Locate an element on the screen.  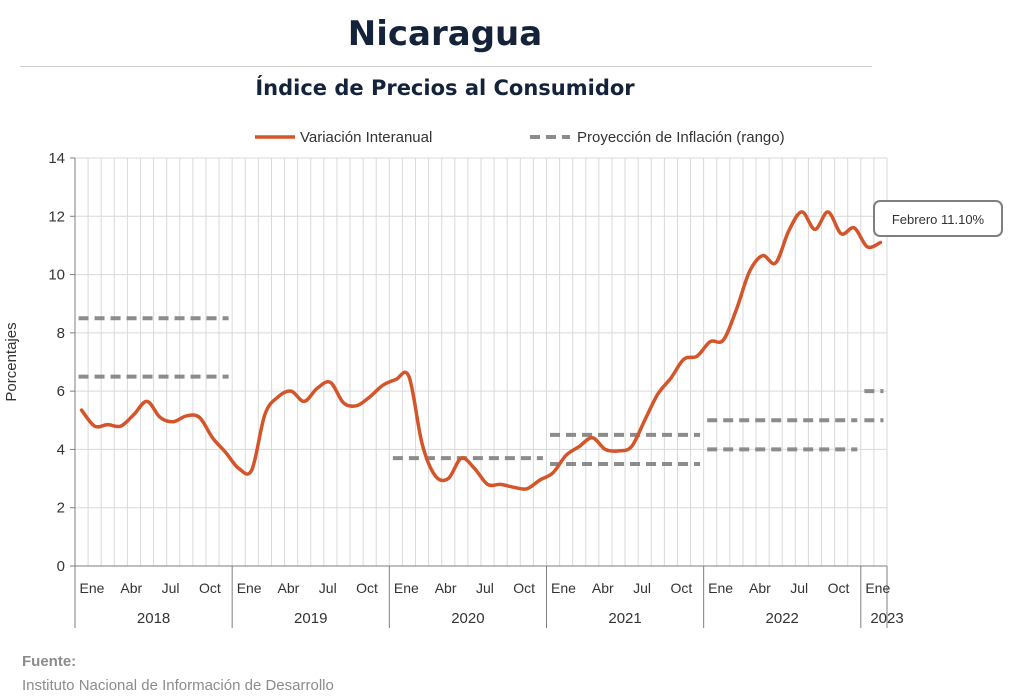
y-tick-label: 0 is located at coordinates (61, 566).